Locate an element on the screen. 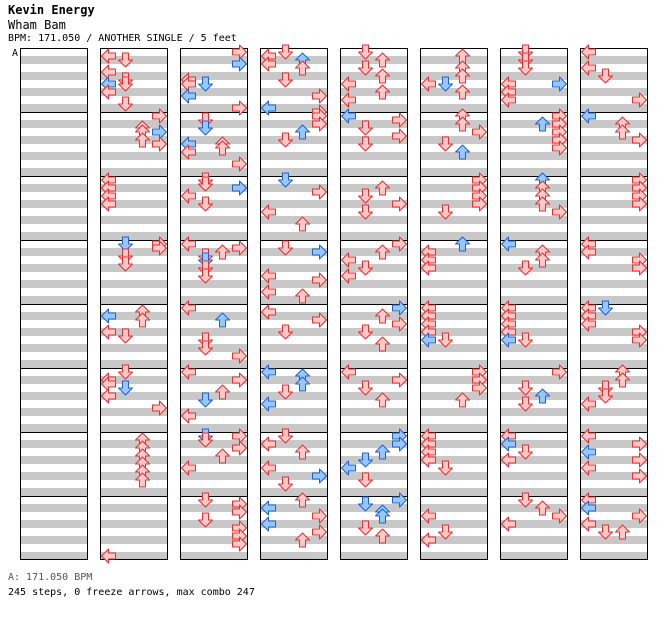 Image resolution: width=672 pixels, height=620 pixels. chart-column is located at coordinates (374, 304).